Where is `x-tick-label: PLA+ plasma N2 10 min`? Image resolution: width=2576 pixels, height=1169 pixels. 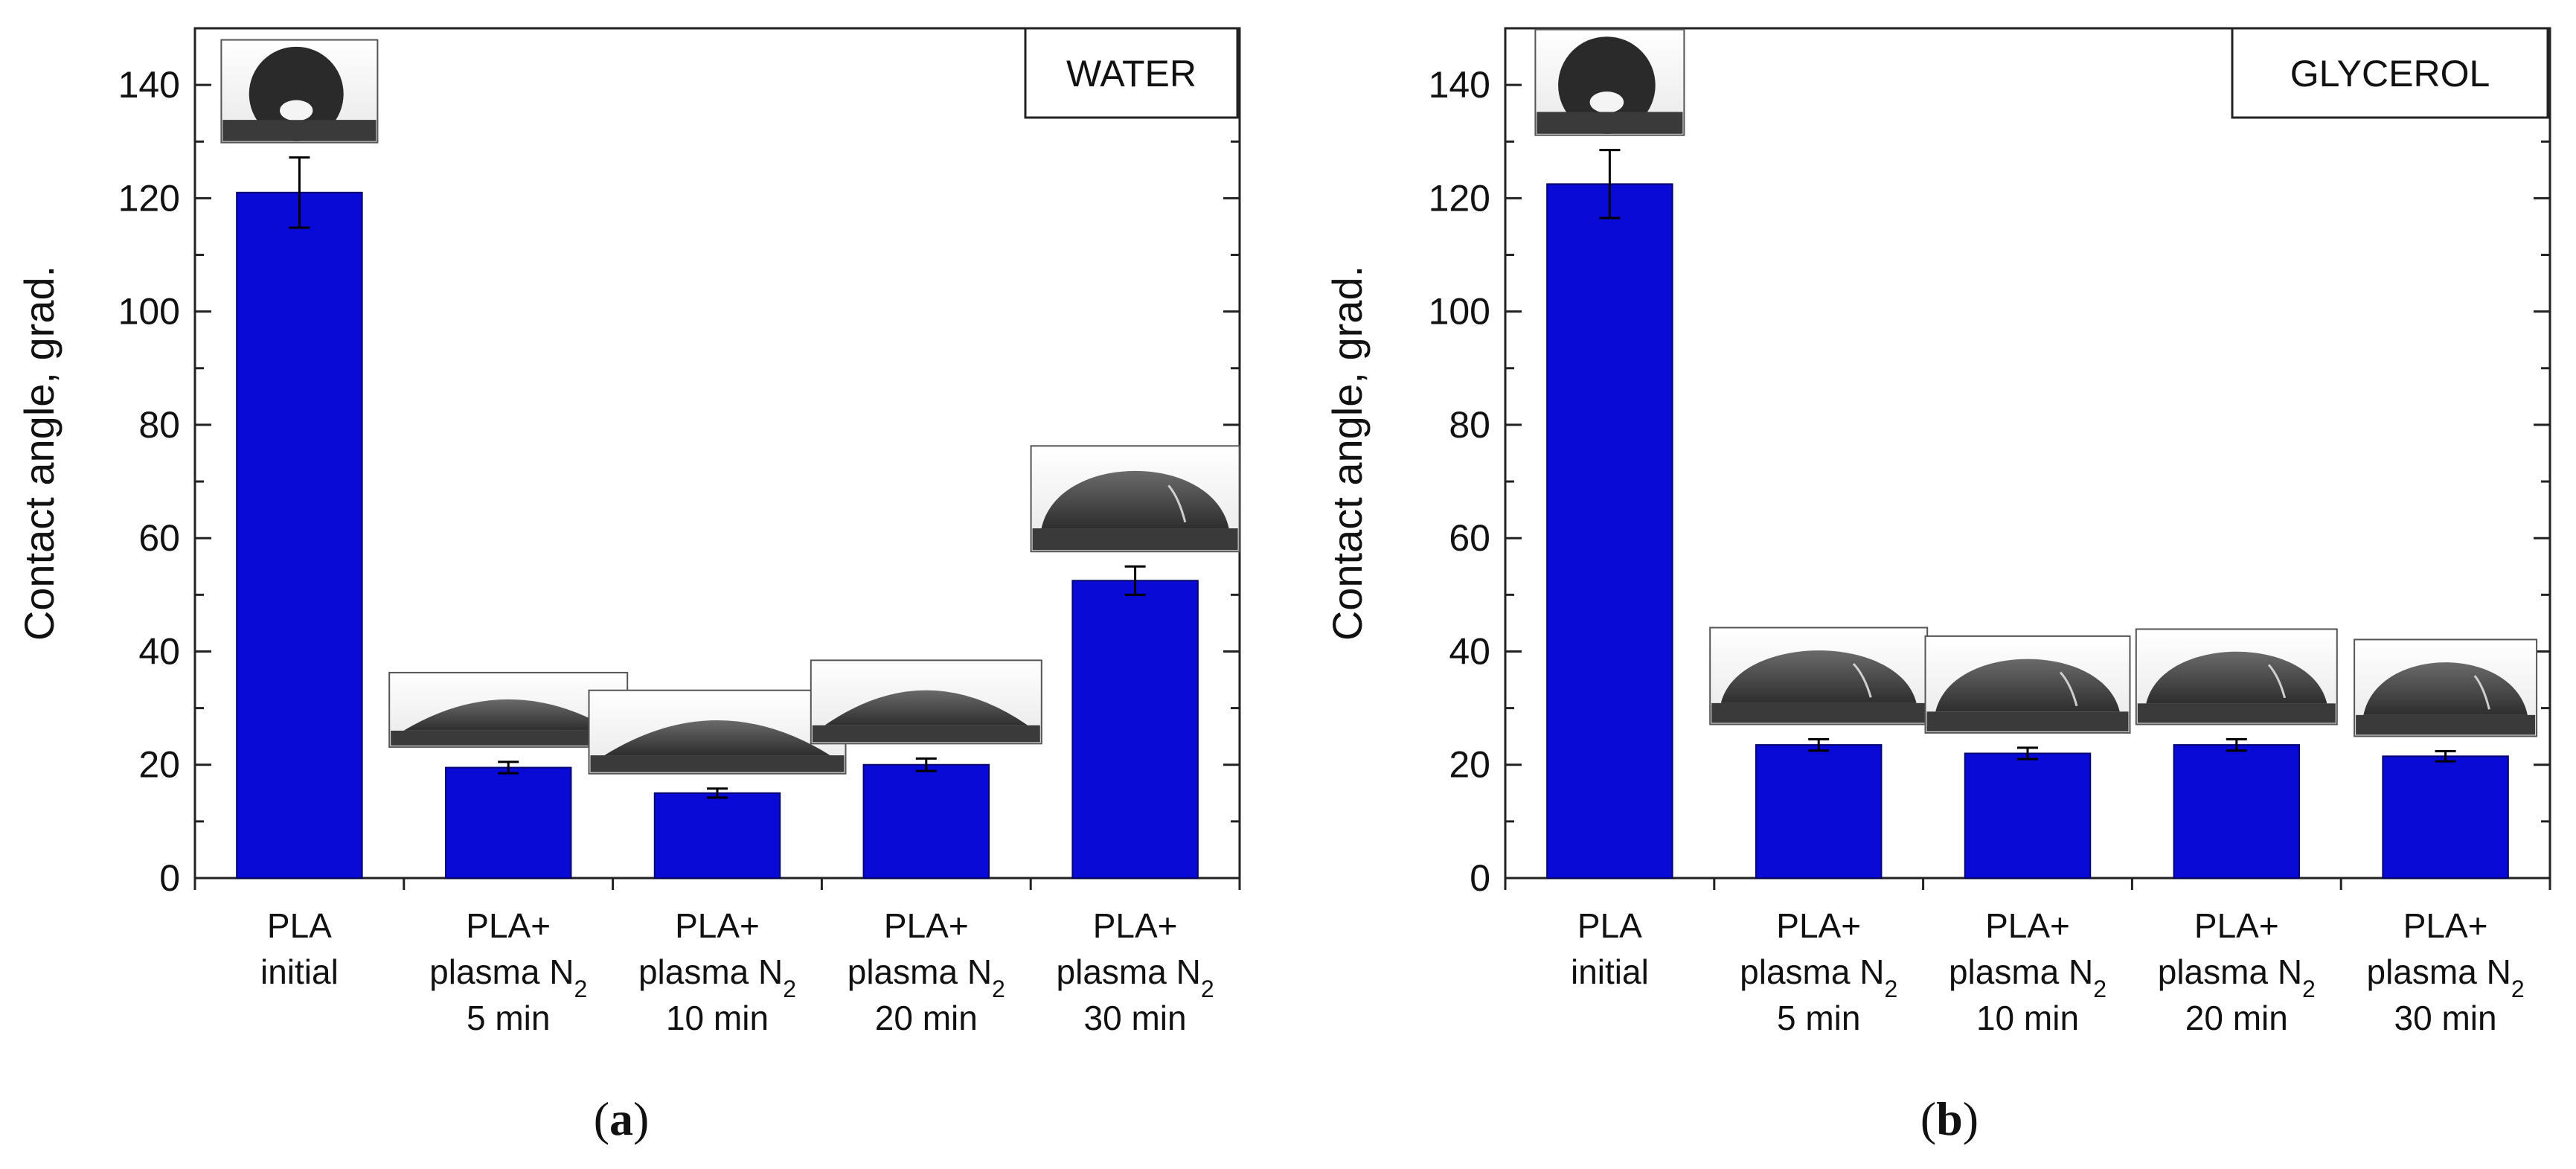 x-tick-label: PLA+ plasma N2 10 min is located at coordinates (2028, 971).